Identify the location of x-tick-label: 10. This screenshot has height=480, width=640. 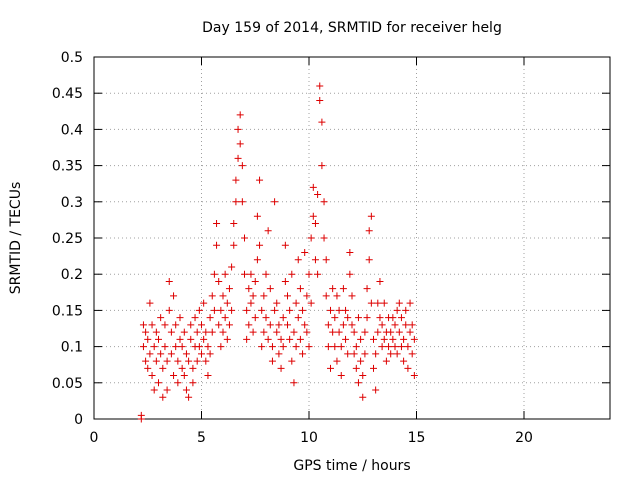
(309, 438).